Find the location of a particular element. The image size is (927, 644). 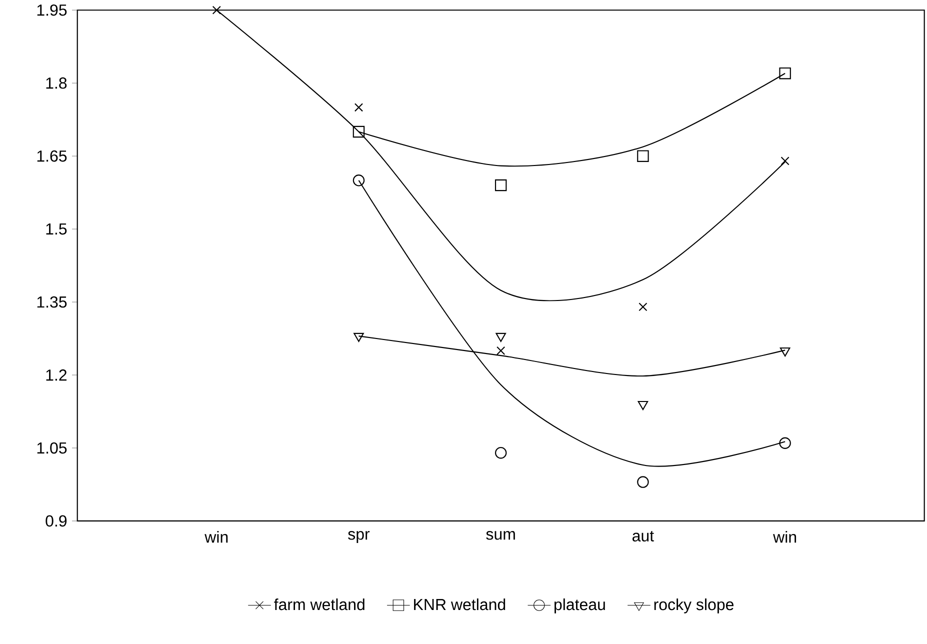

y-tick-label: 1.5 is located at coordinates (56, 229).